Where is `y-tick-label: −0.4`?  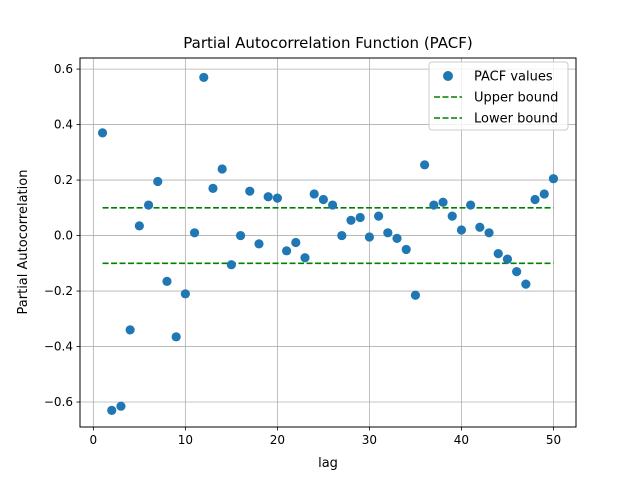
y-tick-label: −0.4 is located at coordinates (58, 347).